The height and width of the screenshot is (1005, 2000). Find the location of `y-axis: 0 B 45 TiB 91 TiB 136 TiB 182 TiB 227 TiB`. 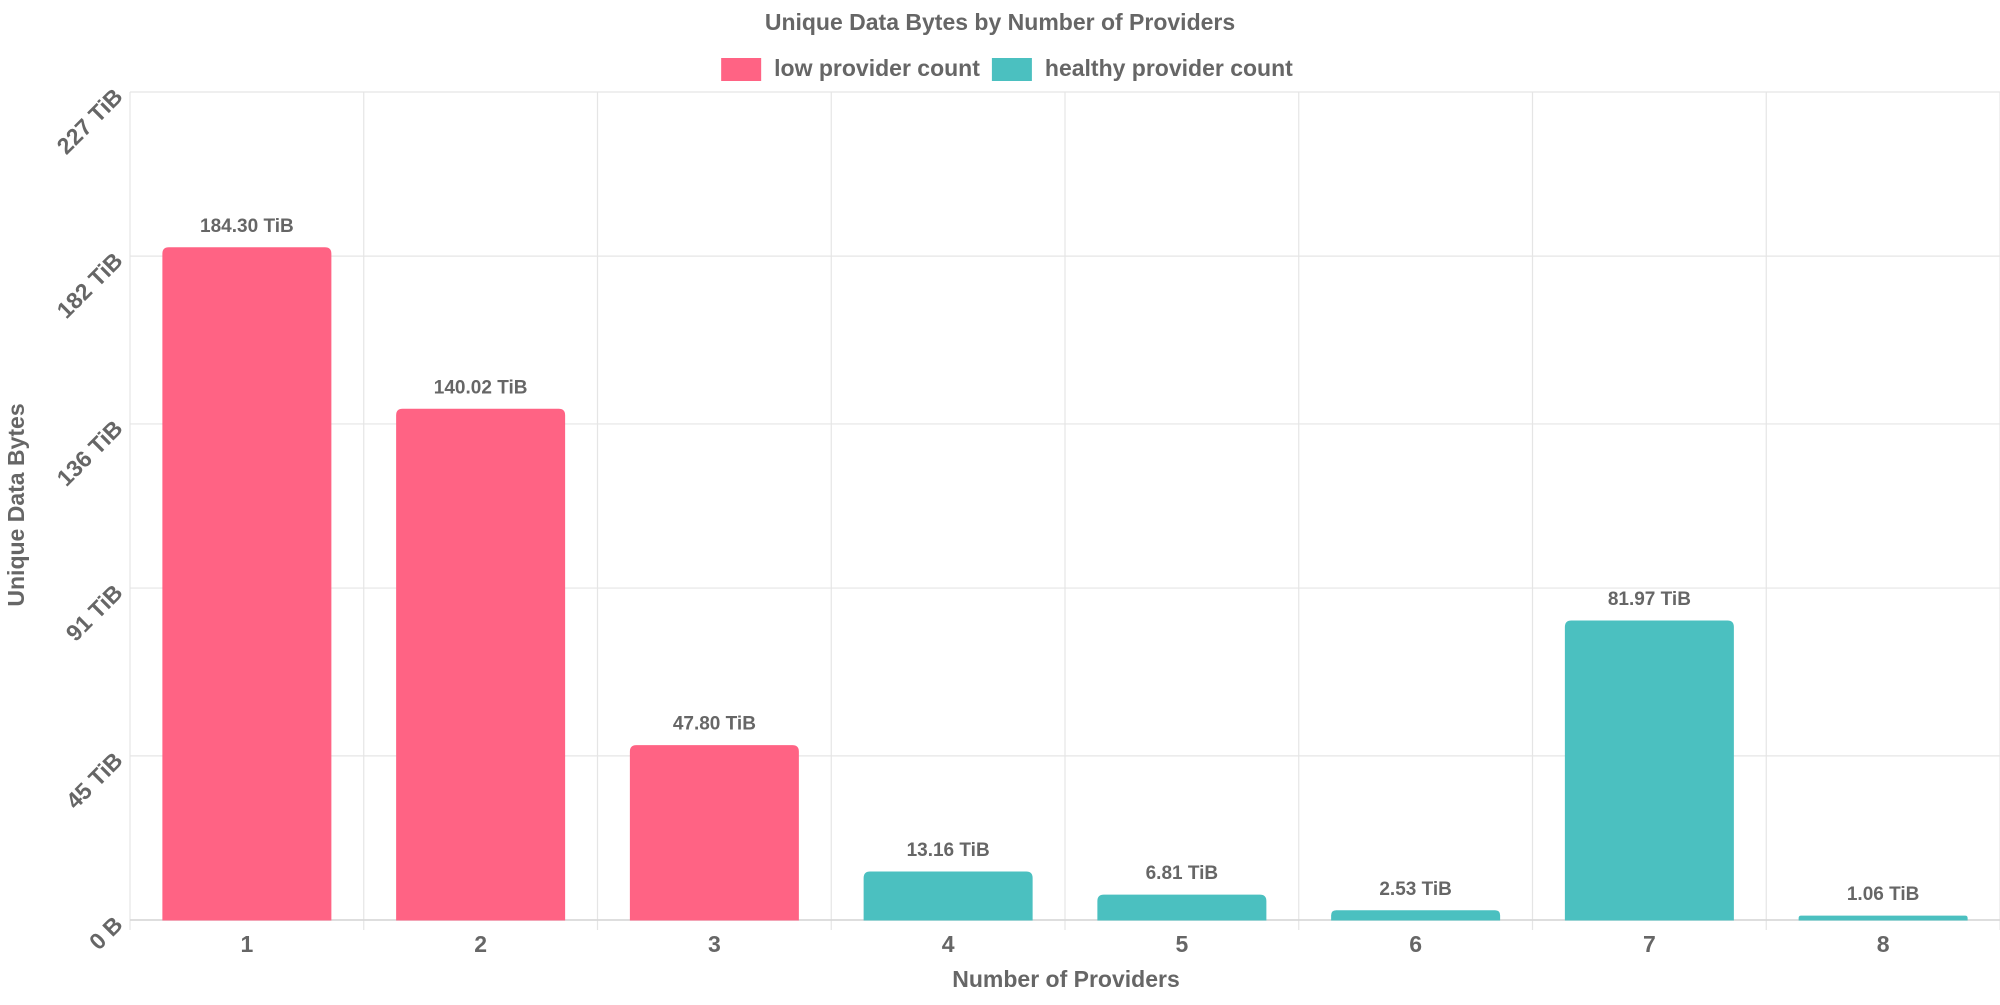

y-axis: 0 B 45 TiB 91 TiB 136 TiB 182 TiB 227 TiB is located at coordinates (90, 519).